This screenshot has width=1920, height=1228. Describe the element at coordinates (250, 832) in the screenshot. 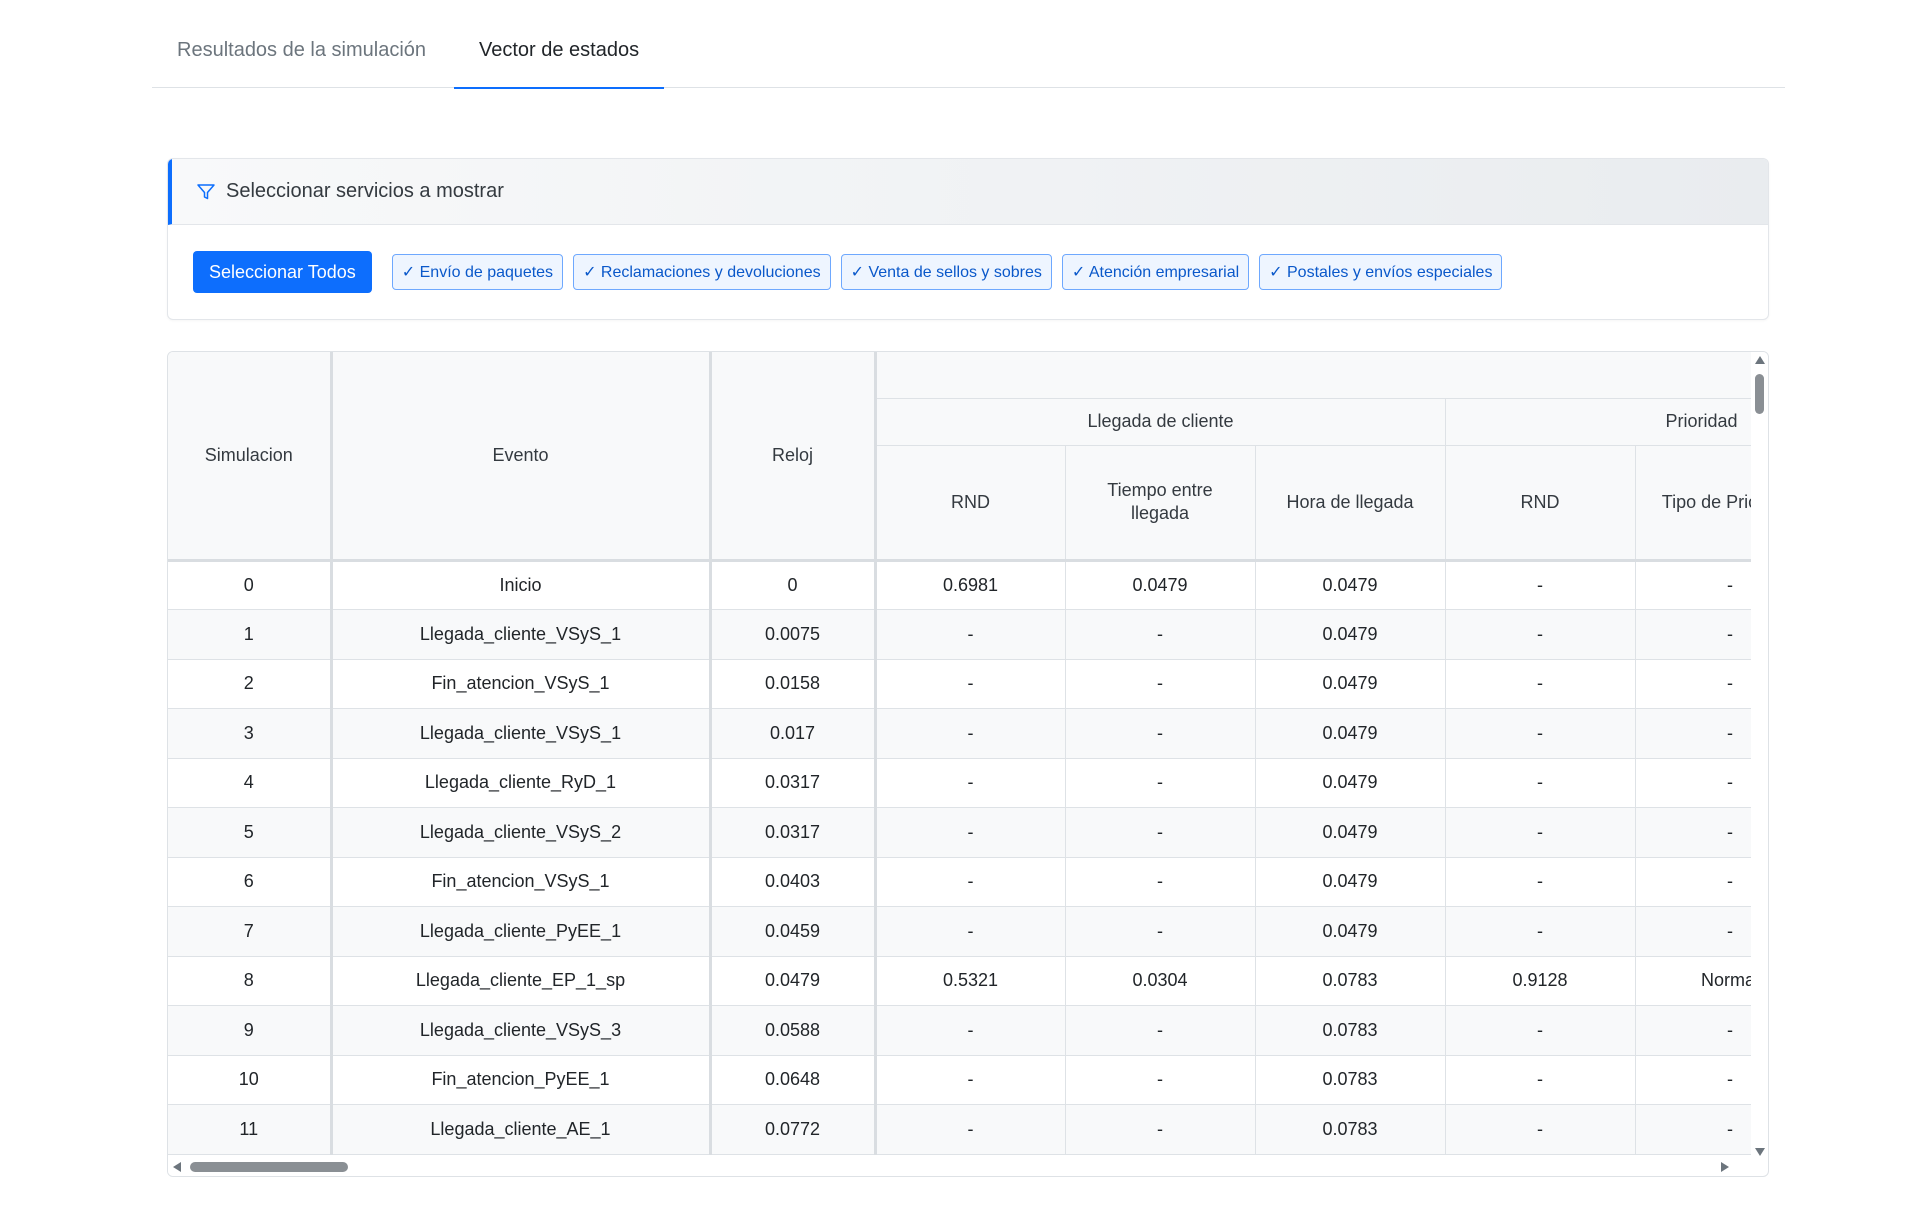

I see `cell-simulacion: 5` at that location.